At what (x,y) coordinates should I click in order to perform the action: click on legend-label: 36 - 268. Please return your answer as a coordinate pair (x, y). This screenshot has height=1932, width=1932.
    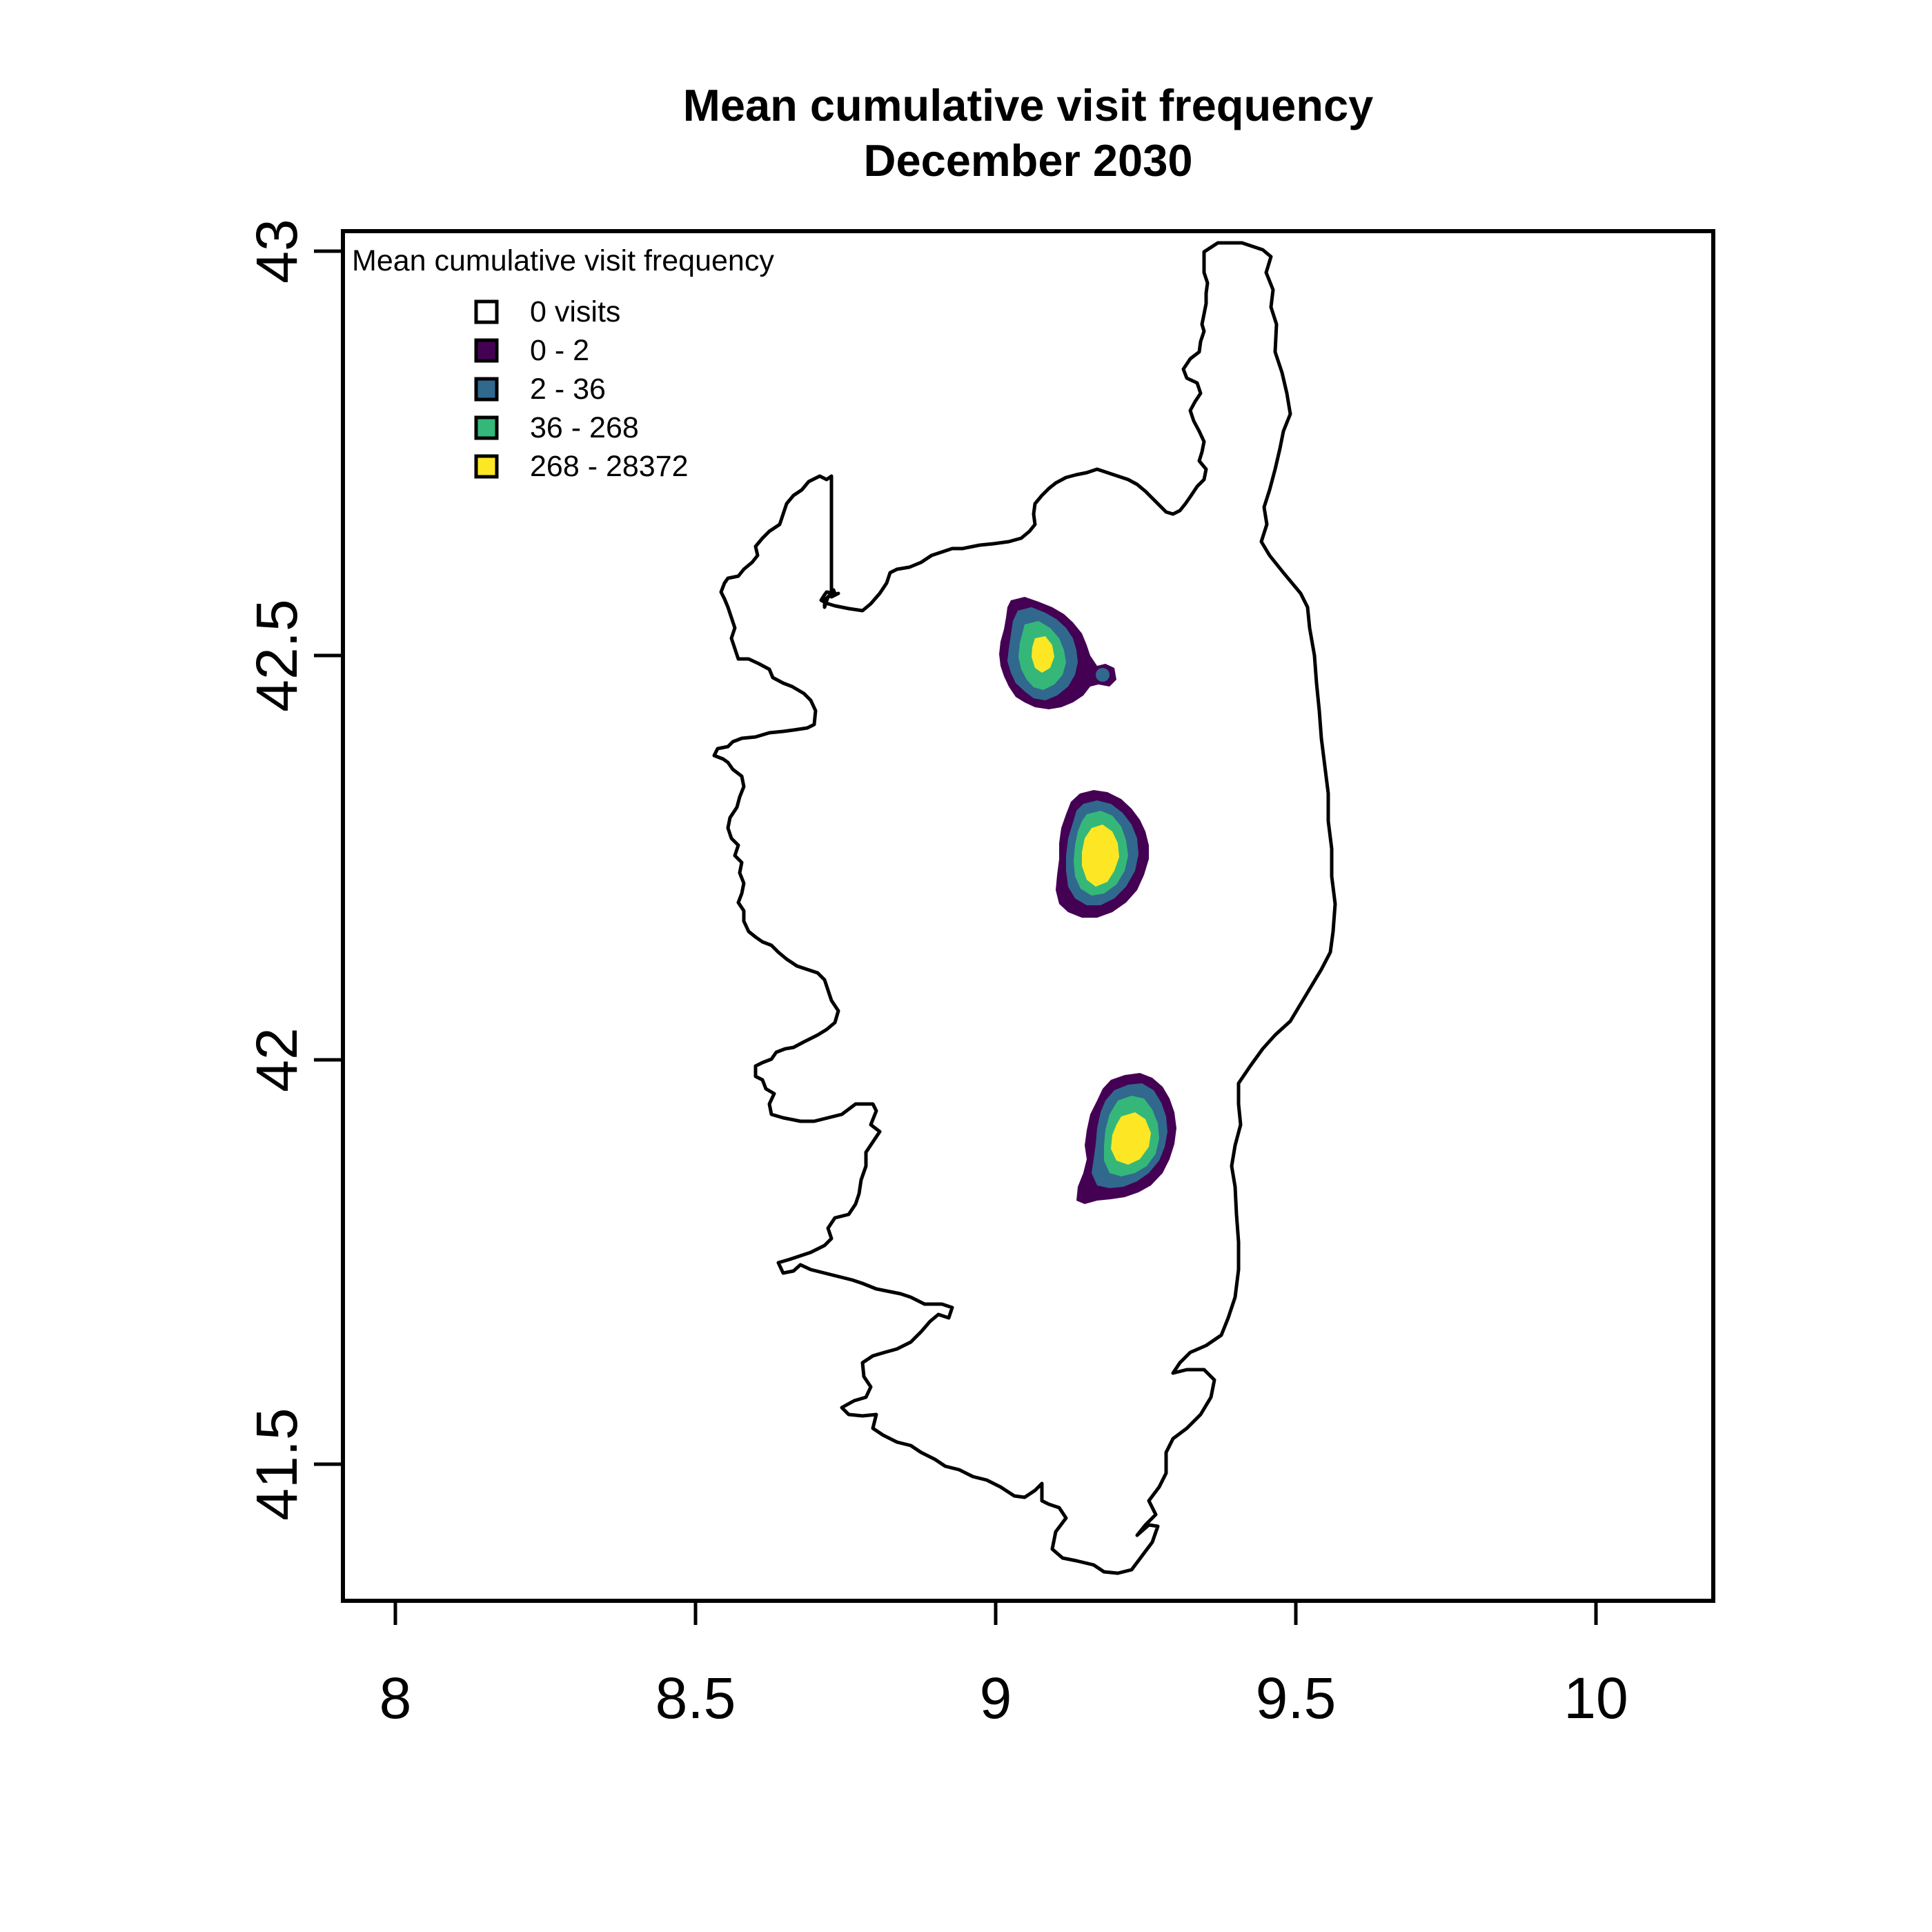
    Looking at the image, I should click on (584, 427).